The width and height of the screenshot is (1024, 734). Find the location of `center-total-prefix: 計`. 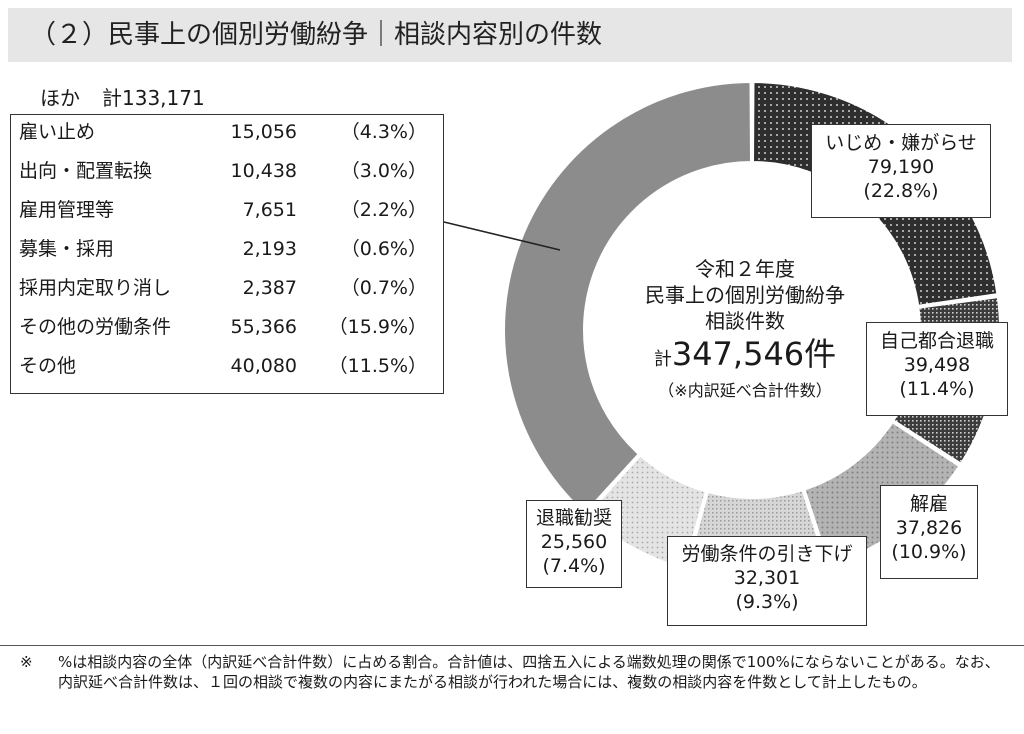

center-total-prefix: 計 is located at coordinates (662, 359).